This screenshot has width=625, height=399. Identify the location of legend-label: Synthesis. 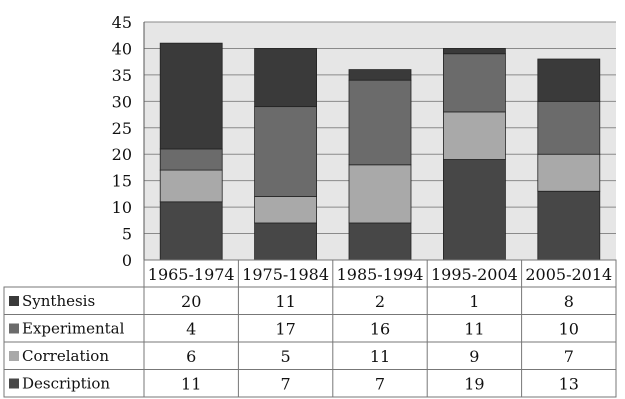
(58, 301).